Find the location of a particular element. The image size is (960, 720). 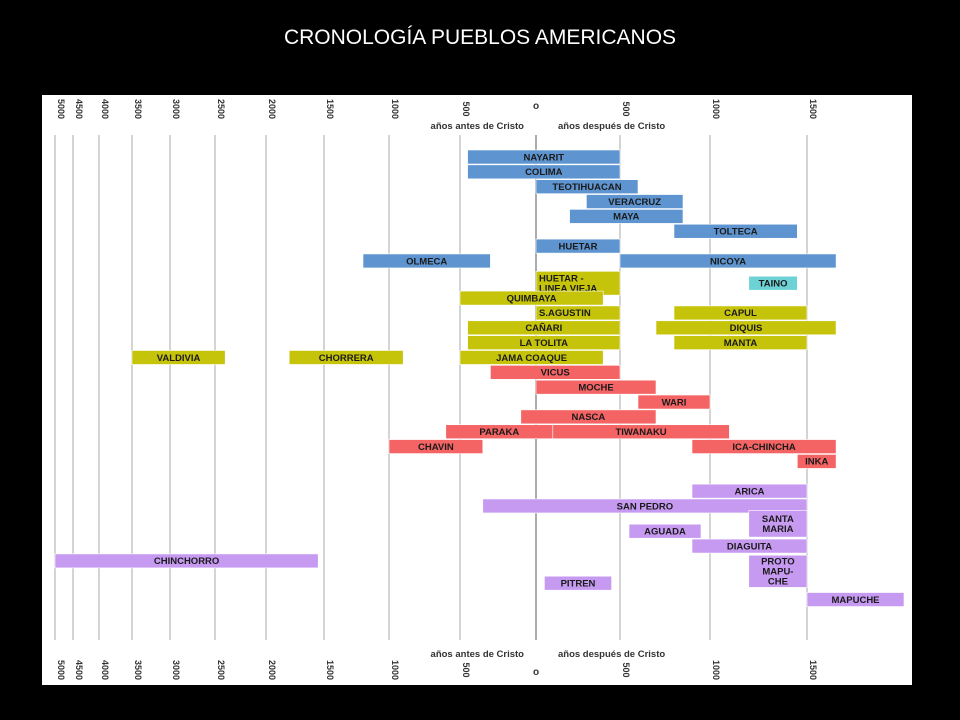

bar-label-cañari: CAÑARI is located at coordinates (543, 328).